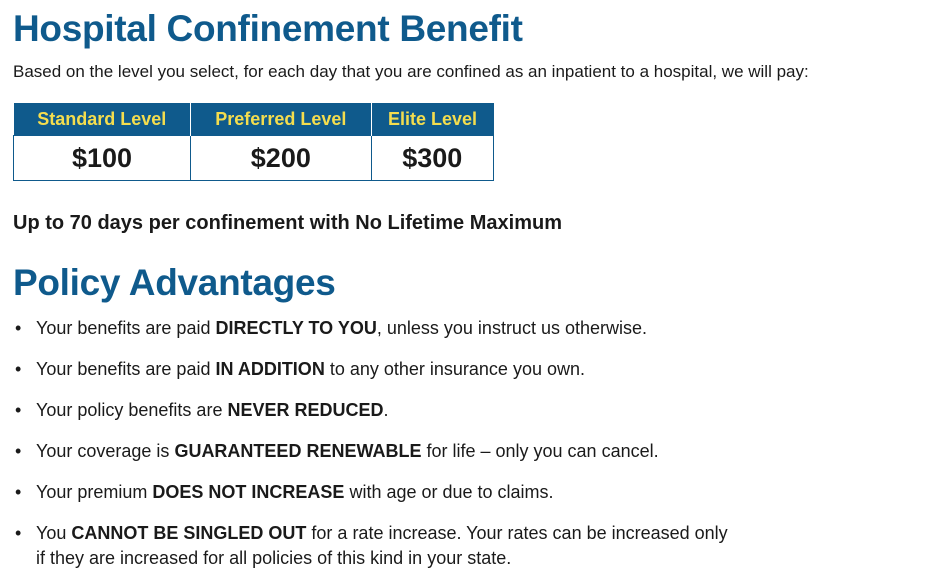  I want to click on item-text: Your policy benefits are, so click(129, 410).